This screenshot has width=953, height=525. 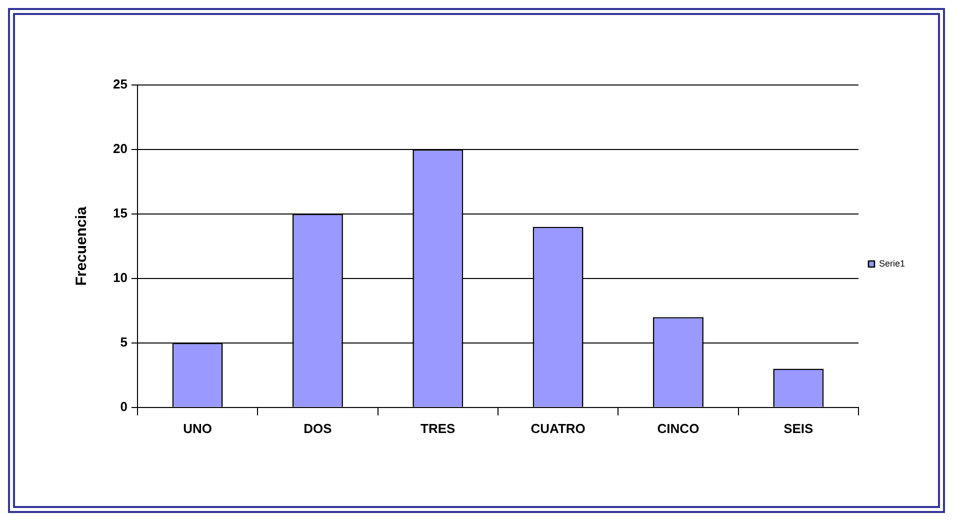 What do you see at coordinates (120, 278) in the screenshot?
I see `y-tick-label: 10` at bounding box center [120, 278].